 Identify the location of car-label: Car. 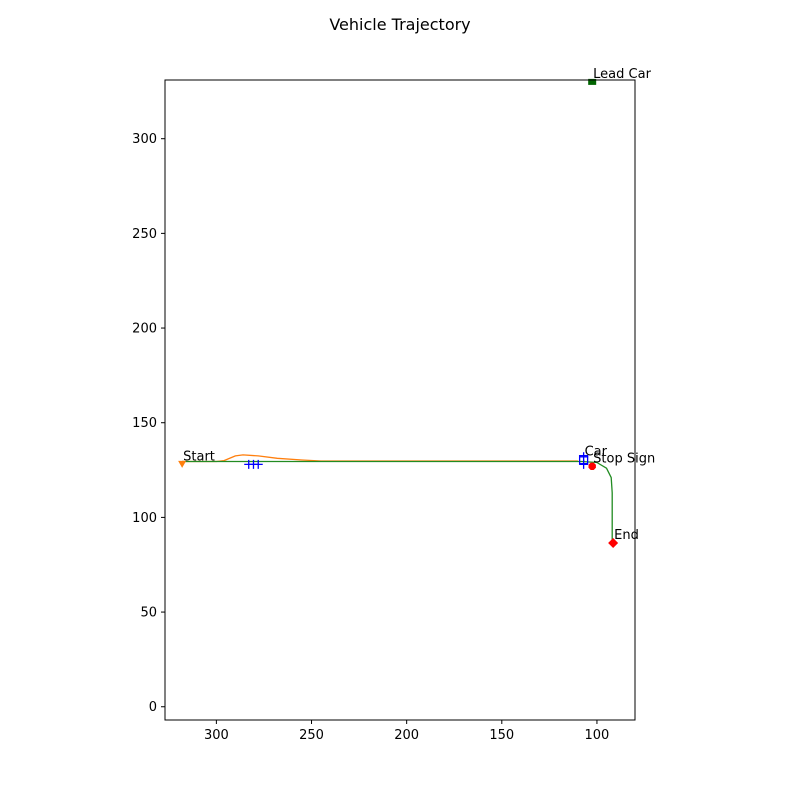
(596, 452).